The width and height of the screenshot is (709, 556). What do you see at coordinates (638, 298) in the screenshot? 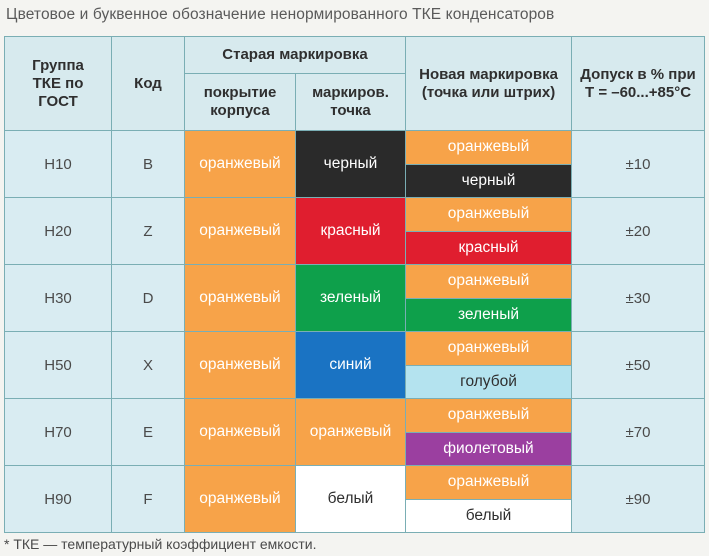
I see `tolerance-cell: ±30` at bounding box center [638, 298].